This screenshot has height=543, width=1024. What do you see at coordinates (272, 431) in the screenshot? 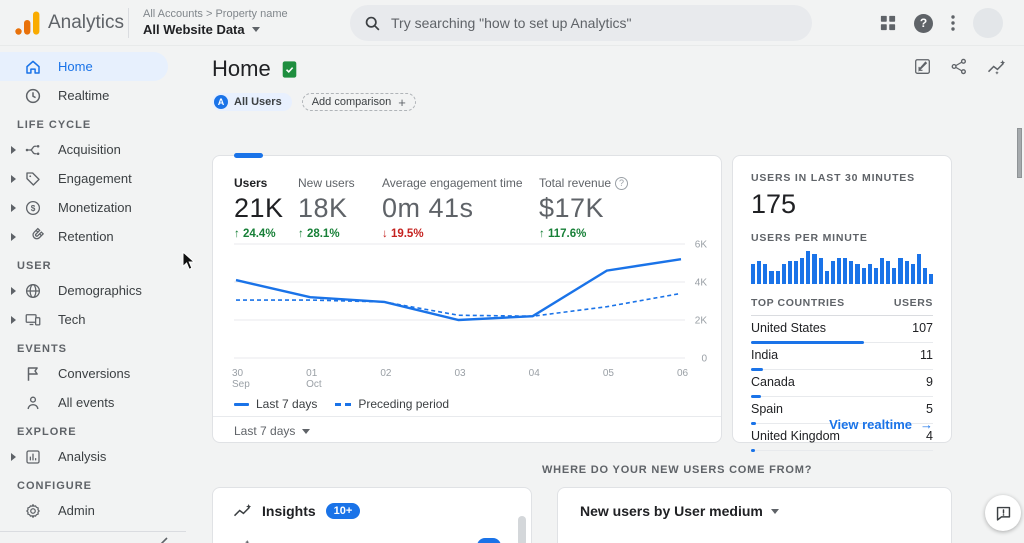
I see `date-range-dropdown: Last 7 days` at bounding box center [272, 431].